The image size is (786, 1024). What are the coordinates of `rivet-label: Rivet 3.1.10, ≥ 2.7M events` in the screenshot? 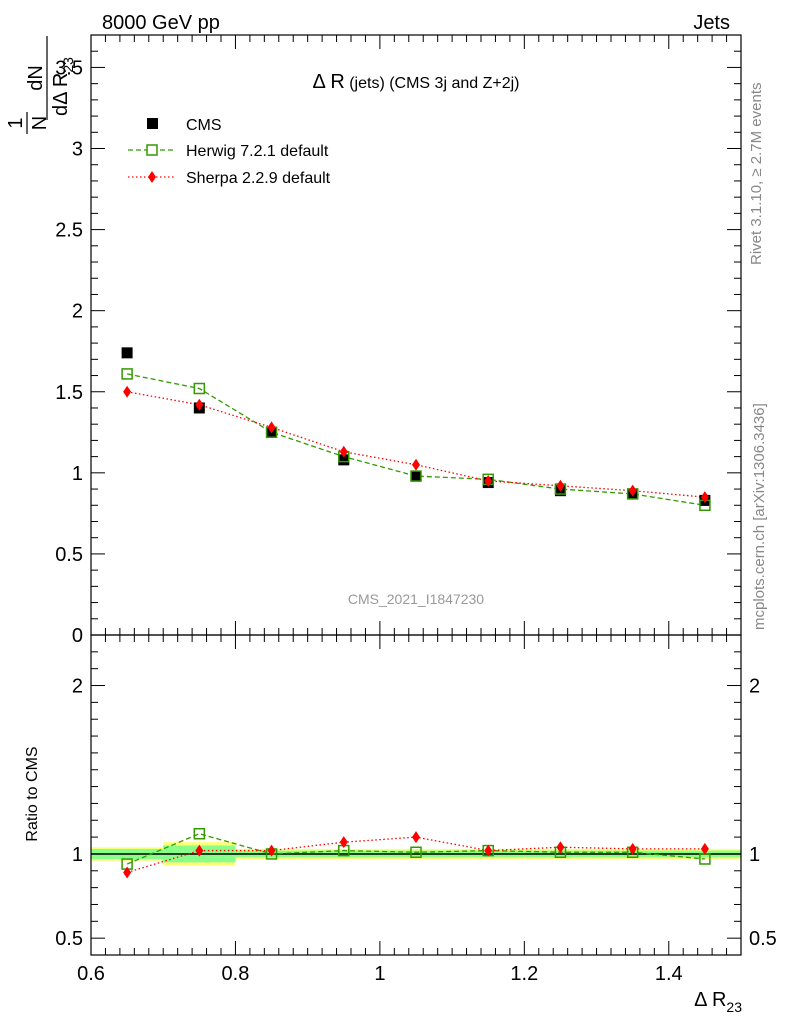 It's located at (756, 174).